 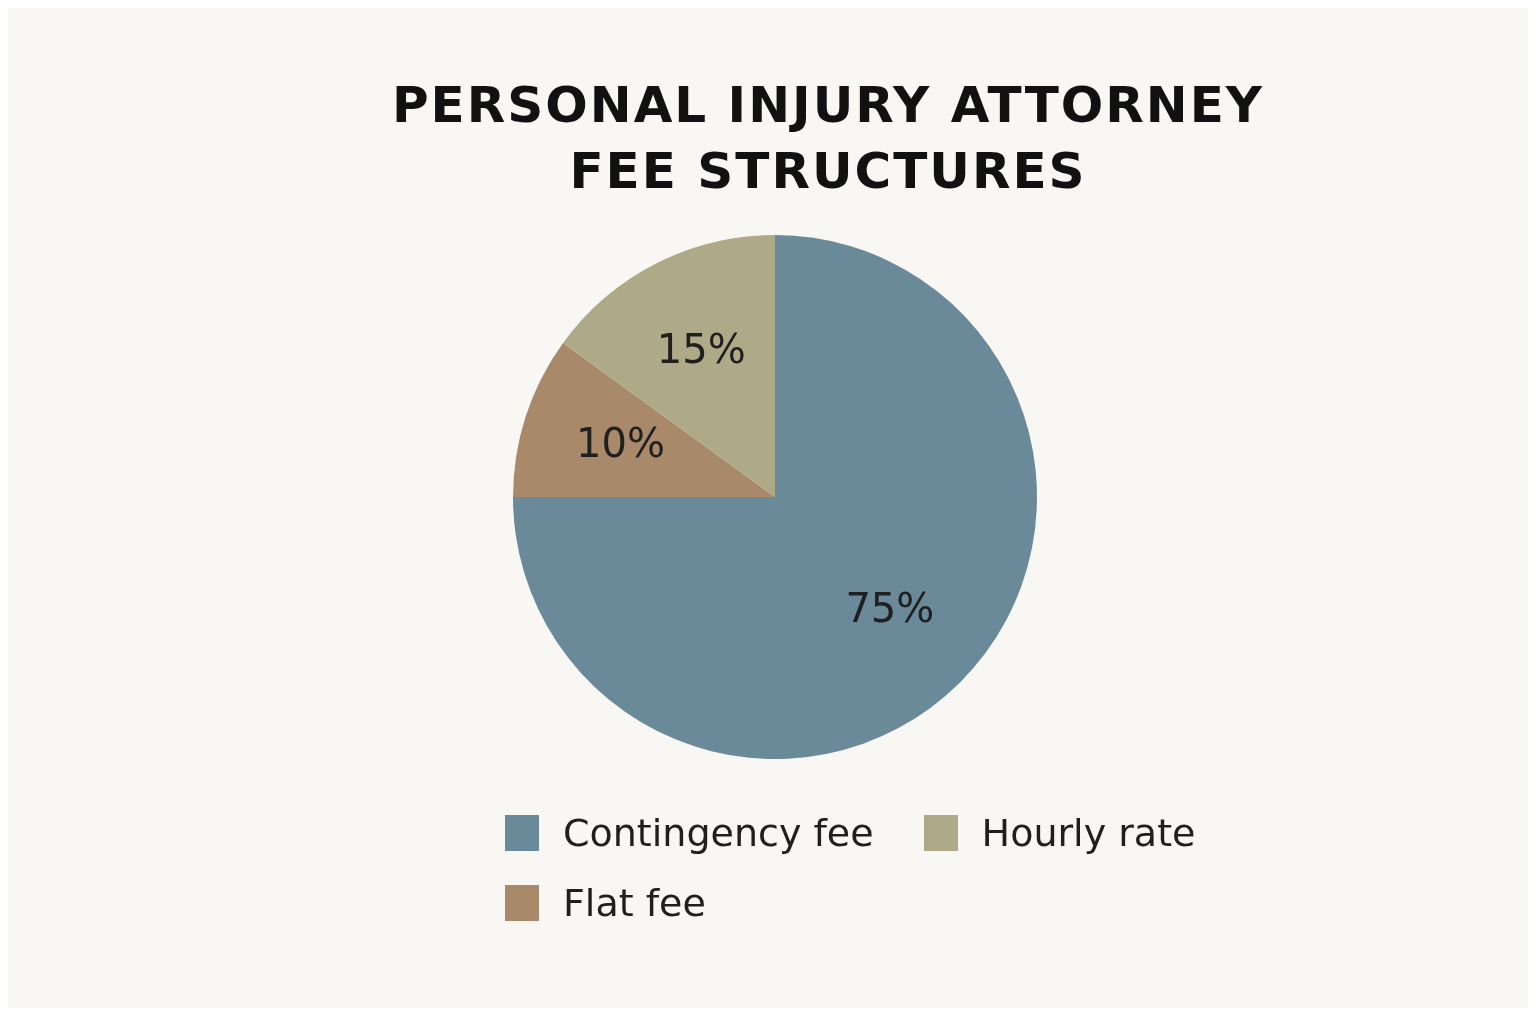 What do you see at coordinates (718, 833) in the screenshot?
I see `legend-label: Contingency fee` at bounding box center [718, 833].